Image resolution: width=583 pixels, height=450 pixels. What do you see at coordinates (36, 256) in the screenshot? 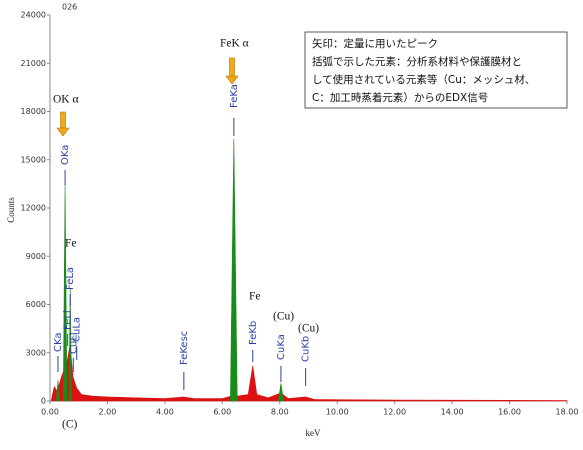
I see `y-tick-label: 9000` at bounding box center [36, 256].